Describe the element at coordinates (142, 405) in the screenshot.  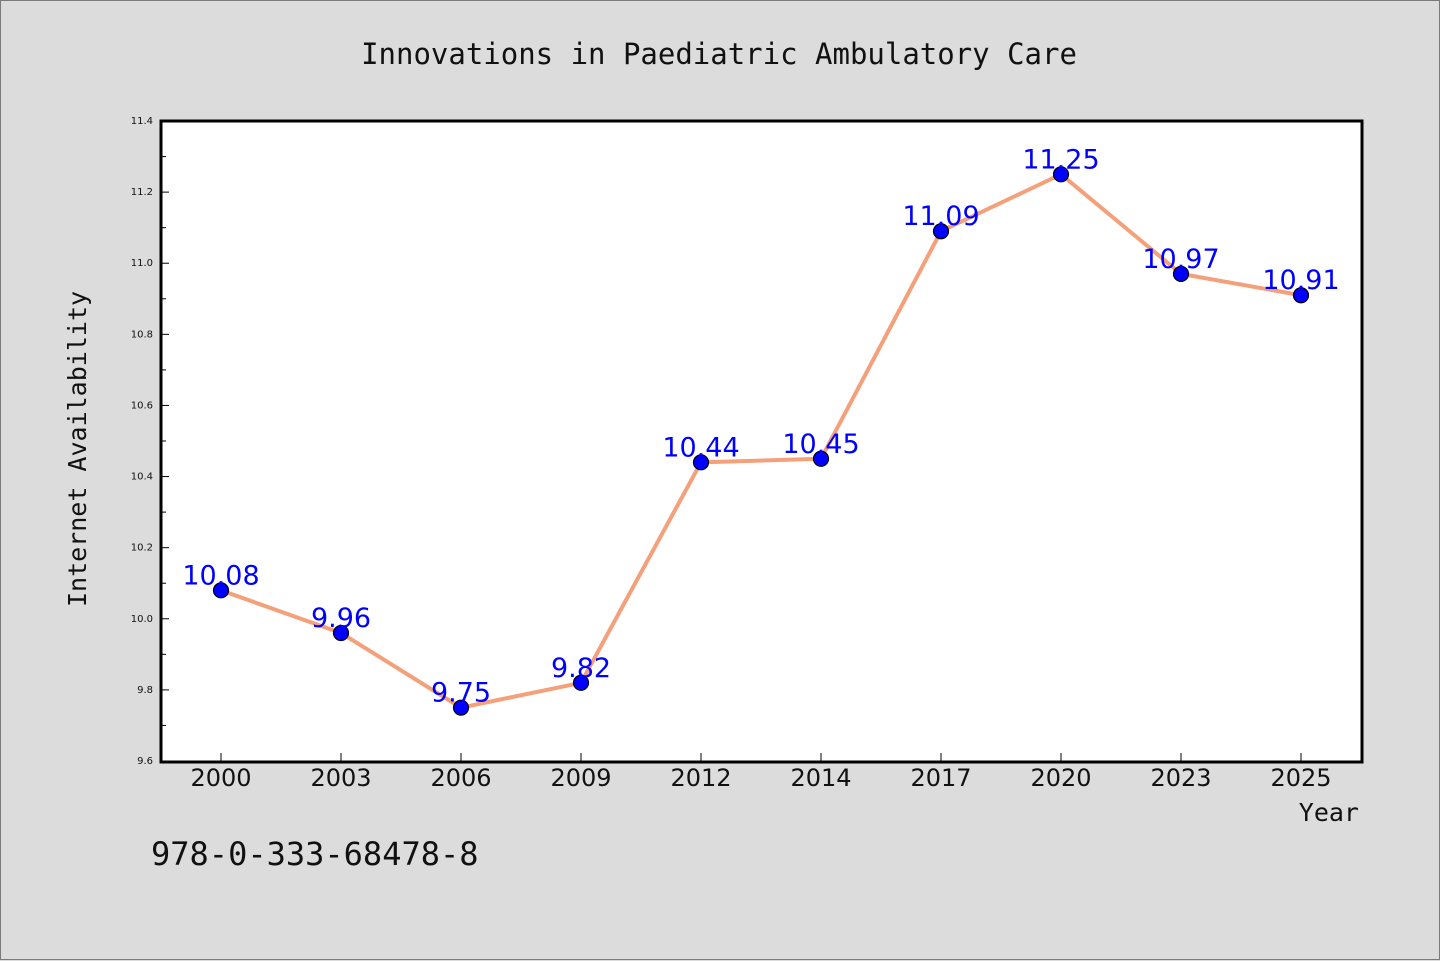
I see `y-tick-label: 10.6` at that location.